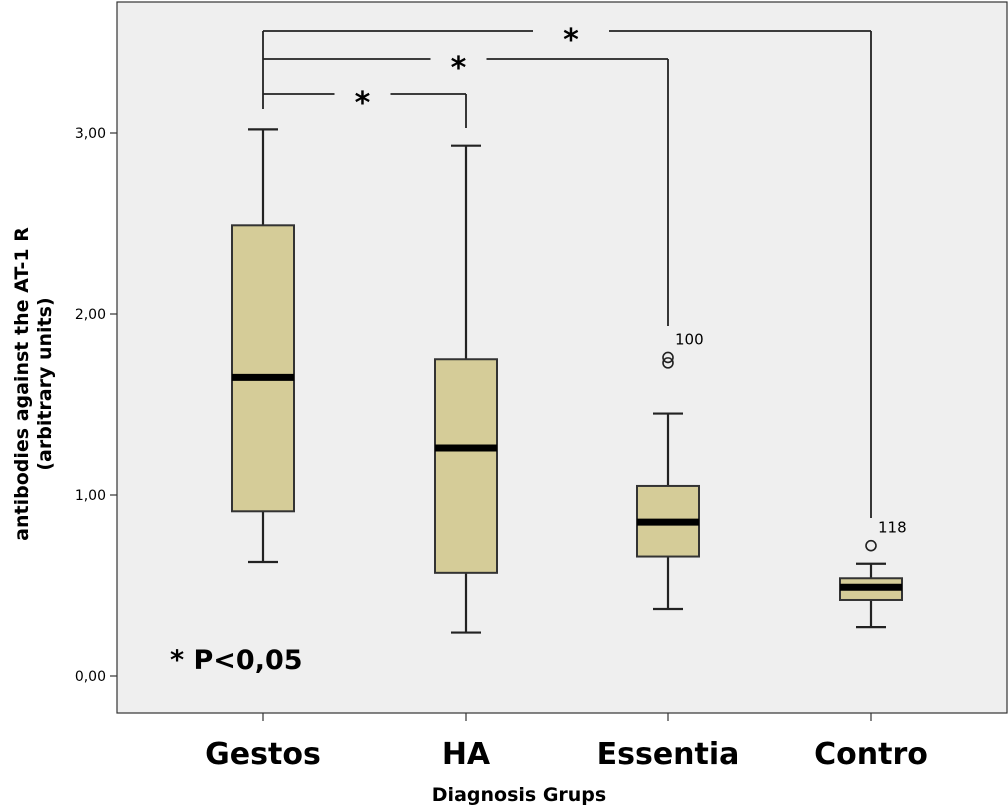 Image resolution: width=1008 pixels, height=807 pixels. I want to click on category-label-gestos: Gestos, so click(263, 754).